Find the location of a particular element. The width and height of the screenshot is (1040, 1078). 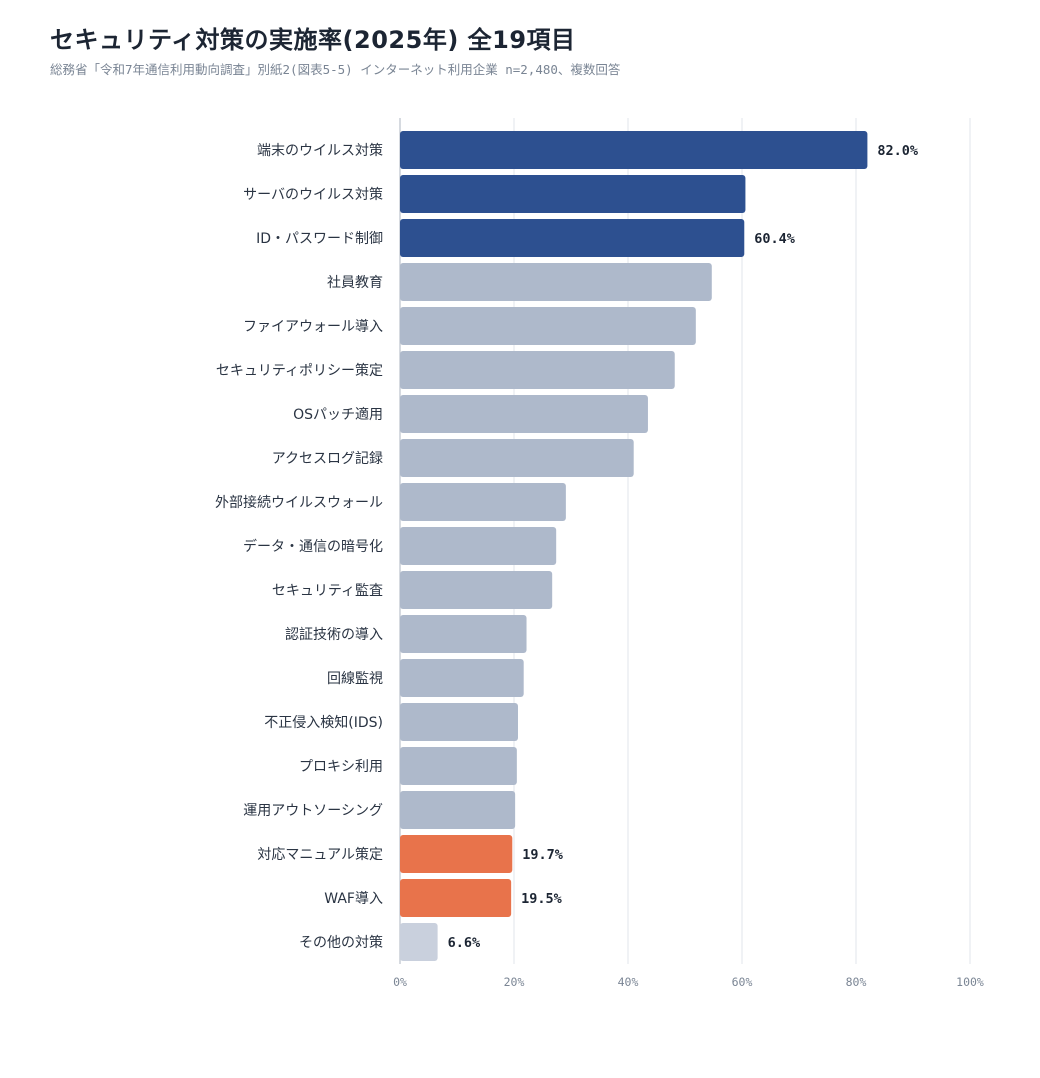

x-tick-label: 40% is located at coordinates (628, 982).